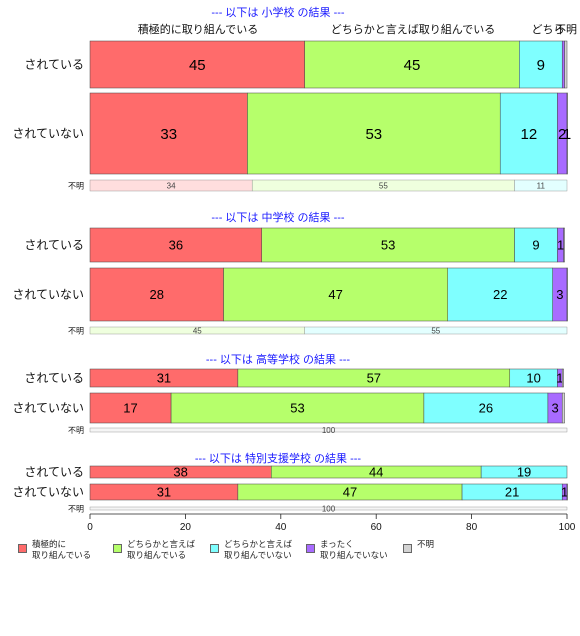 The width and height of the screenshot is (580, 636). I want to click on data-label: 33, so click(168, 134).